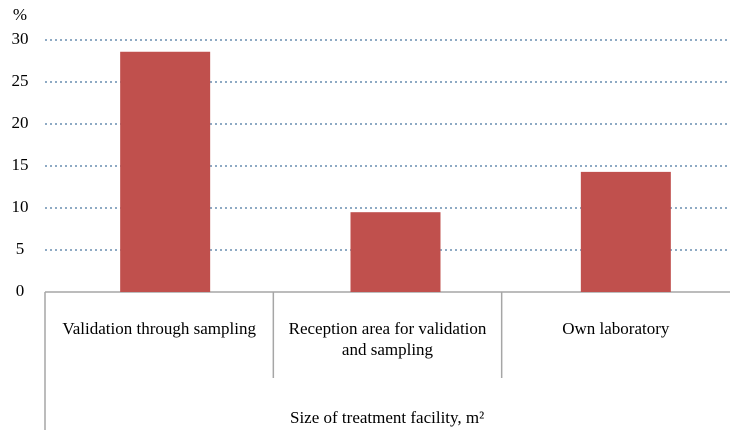 Image resolution: width=732 pixels, height=430 pixels. I want to click on y-tick-label: 30, so click(20, 38).